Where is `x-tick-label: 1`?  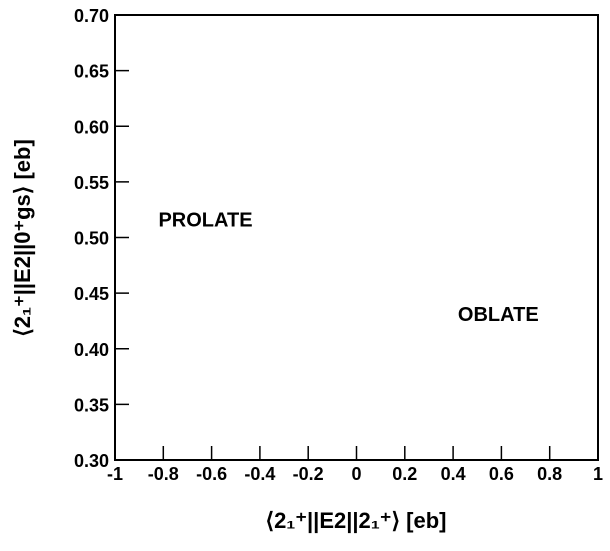
x-tick-label: 1 is located at coordinates (598, 474).